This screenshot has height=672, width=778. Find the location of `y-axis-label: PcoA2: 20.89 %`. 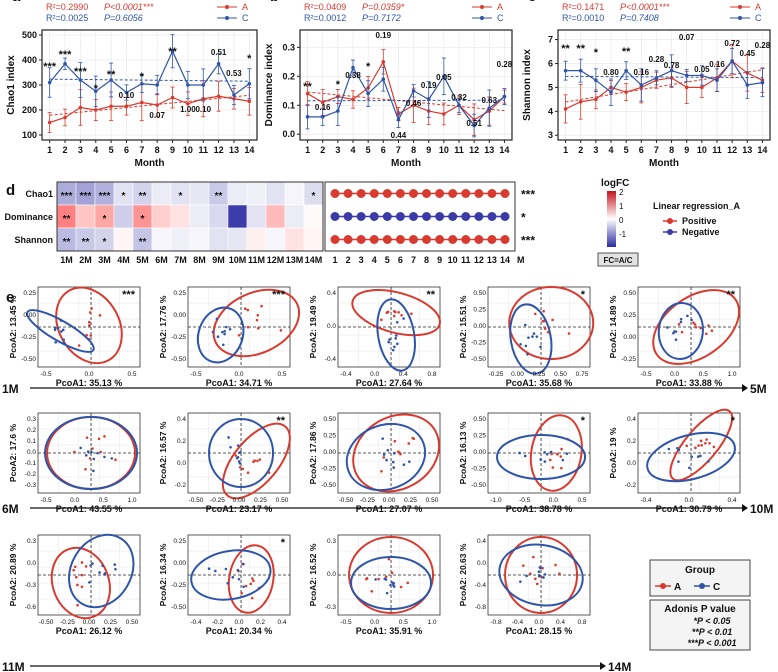

y-axis-label: PcoA2: 20.89 % is located at coordinates (13, 574).